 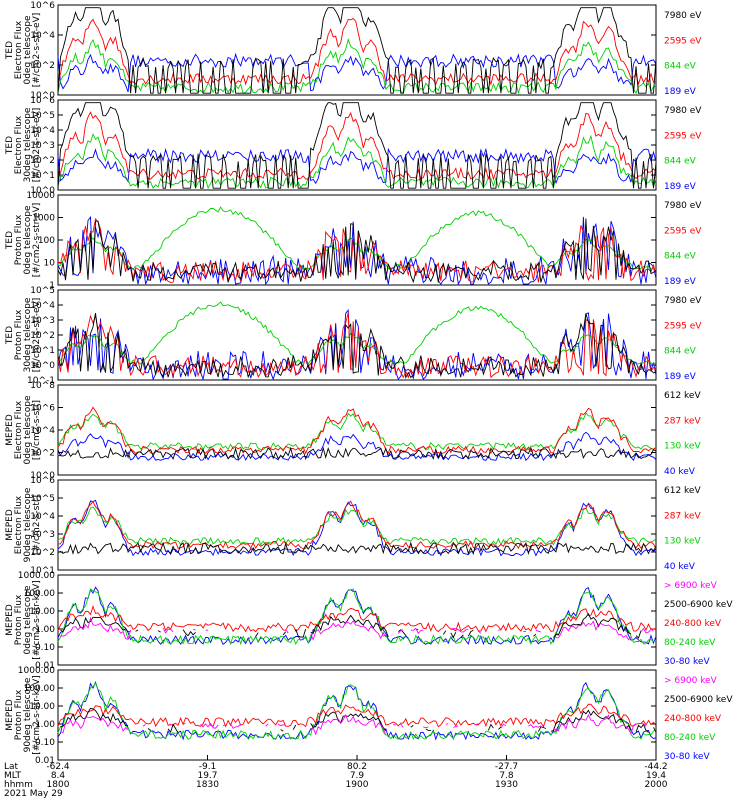 I want to click on y-tick-label: 0.10, so click(x=45, y=743).